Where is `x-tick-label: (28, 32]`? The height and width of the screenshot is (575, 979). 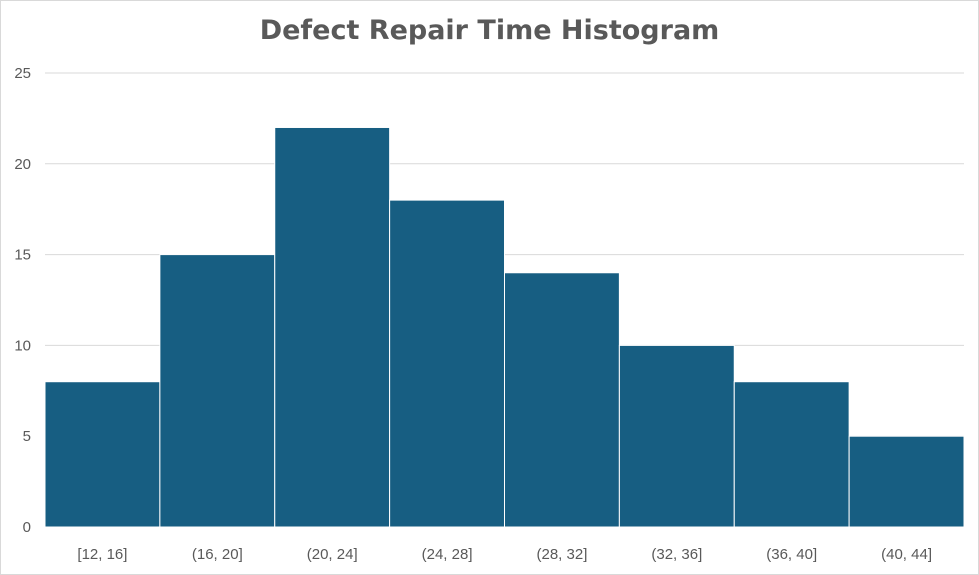
x-tick-label: (28, 32] is located at coordinates (562, 554).